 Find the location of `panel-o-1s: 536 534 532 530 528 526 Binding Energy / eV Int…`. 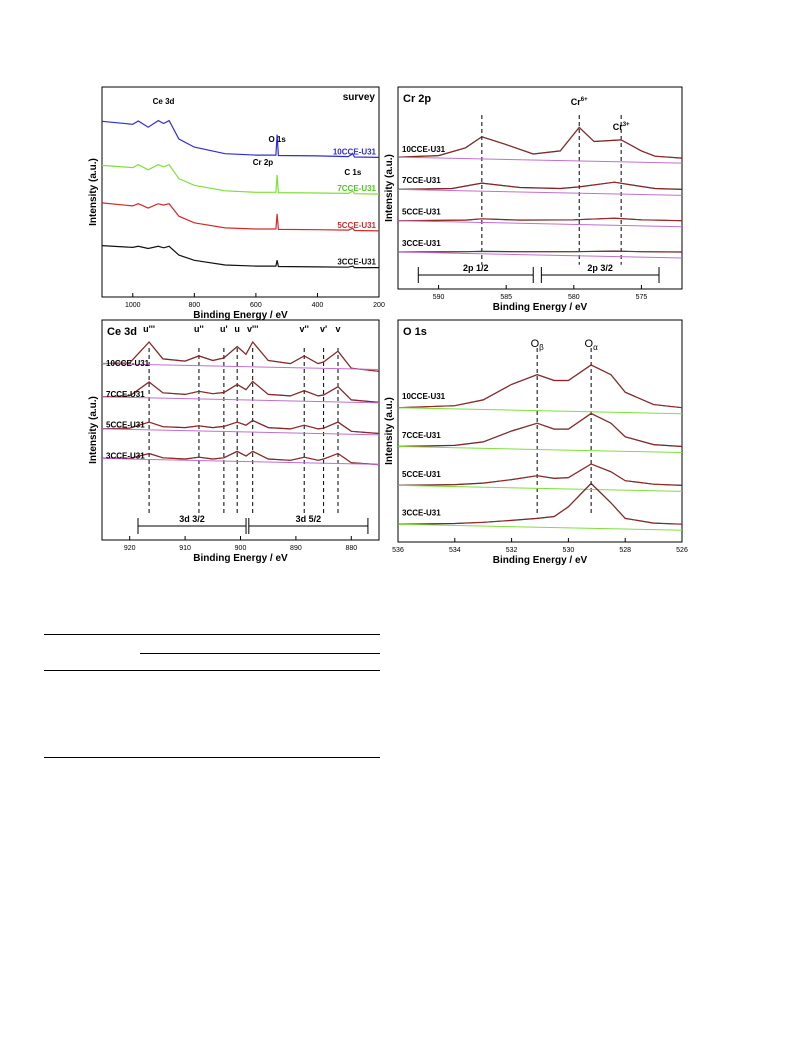

panel-o-1s: 536 534 532 530 528 526 Binding Energy / eV Int… is located at coordinates (536, 442).